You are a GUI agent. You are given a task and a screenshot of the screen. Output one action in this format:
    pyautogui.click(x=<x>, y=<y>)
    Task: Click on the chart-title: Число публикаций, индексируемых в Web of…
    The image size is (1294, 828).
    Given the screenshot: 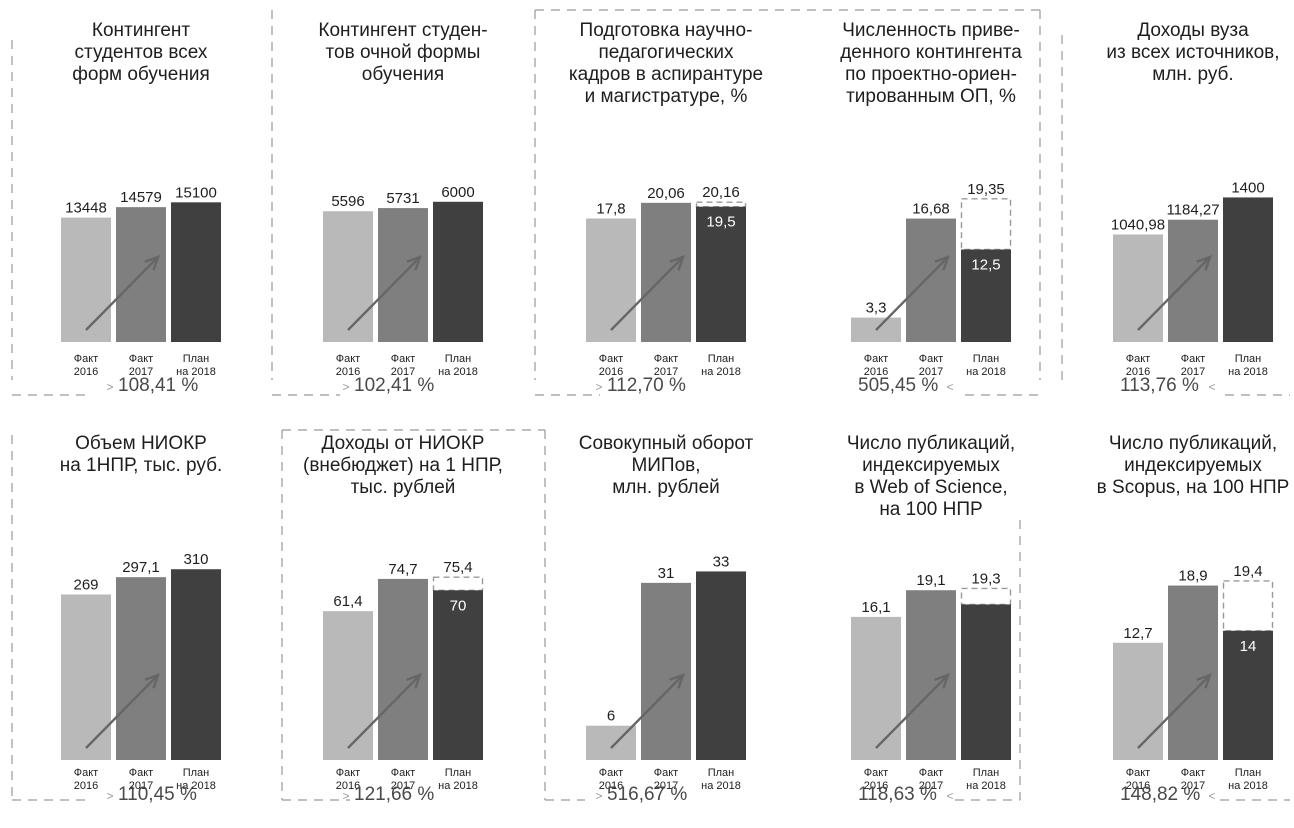 What is the action you would take?
    pyautogui.click(x=931, y=476)
    